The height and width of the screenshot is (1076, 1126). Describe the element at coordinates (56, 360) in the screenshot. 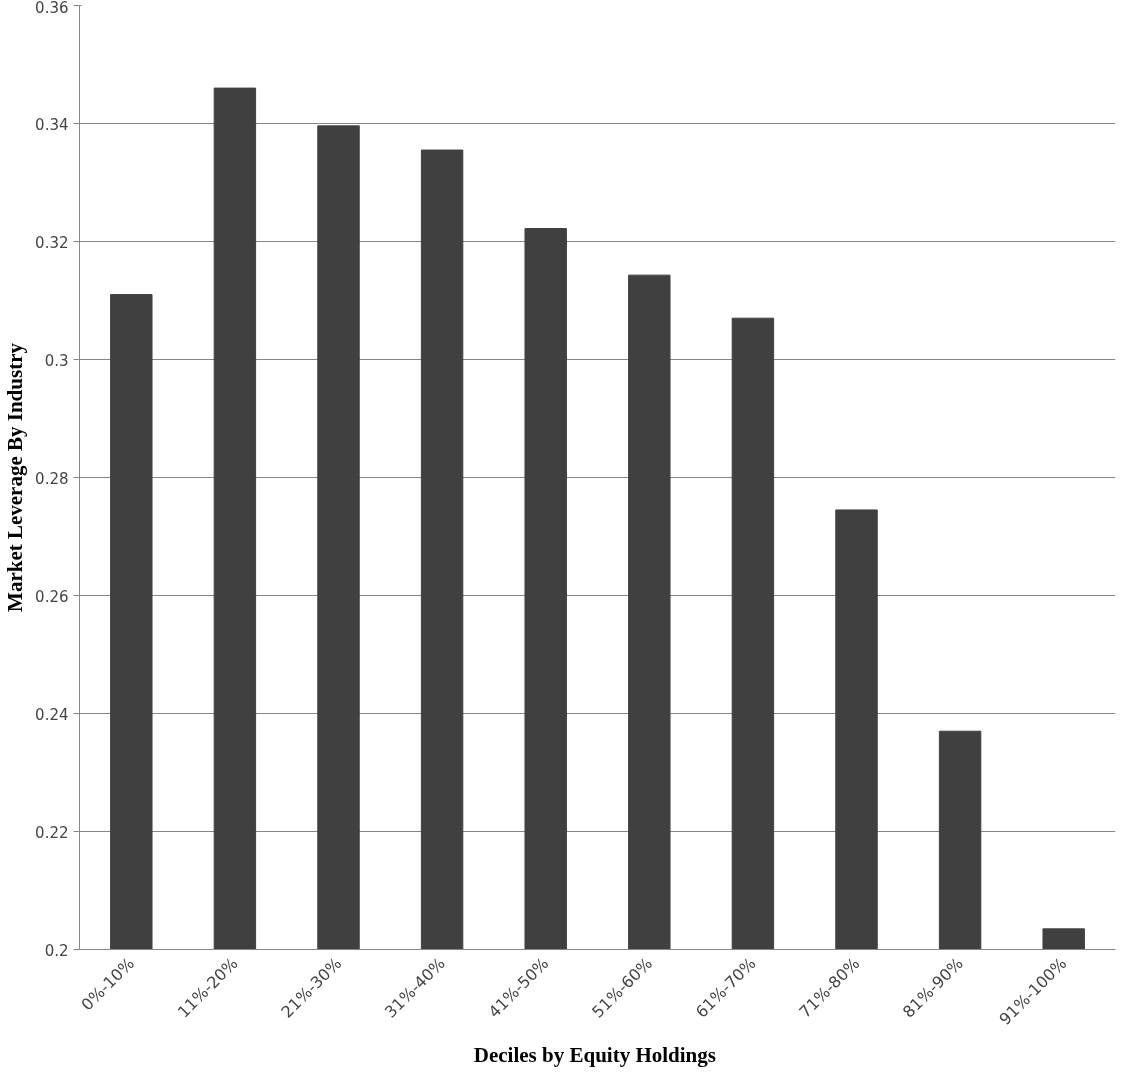

I see `y-tick-label: 0.3` at that location.